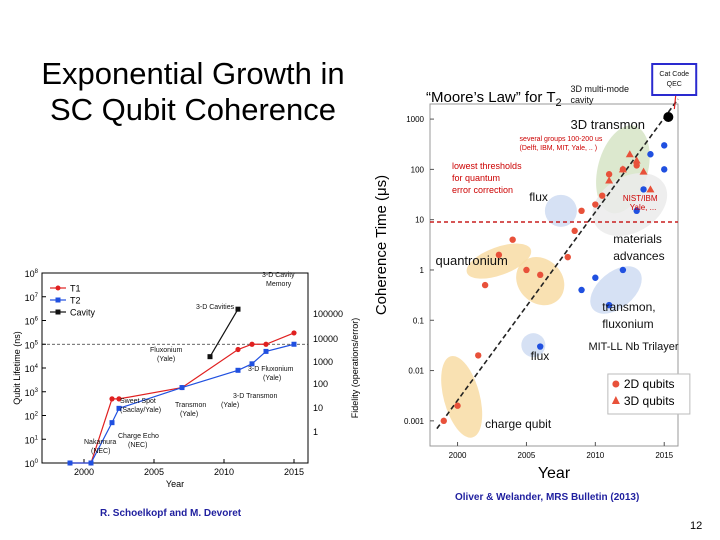 This screenshot has height=540, width=720. Describe the element at coordinates (547, 497) in the screenshot. I see `credit-oliver: Oliver & Welander, MRS Bulletin (2013)` at that location.